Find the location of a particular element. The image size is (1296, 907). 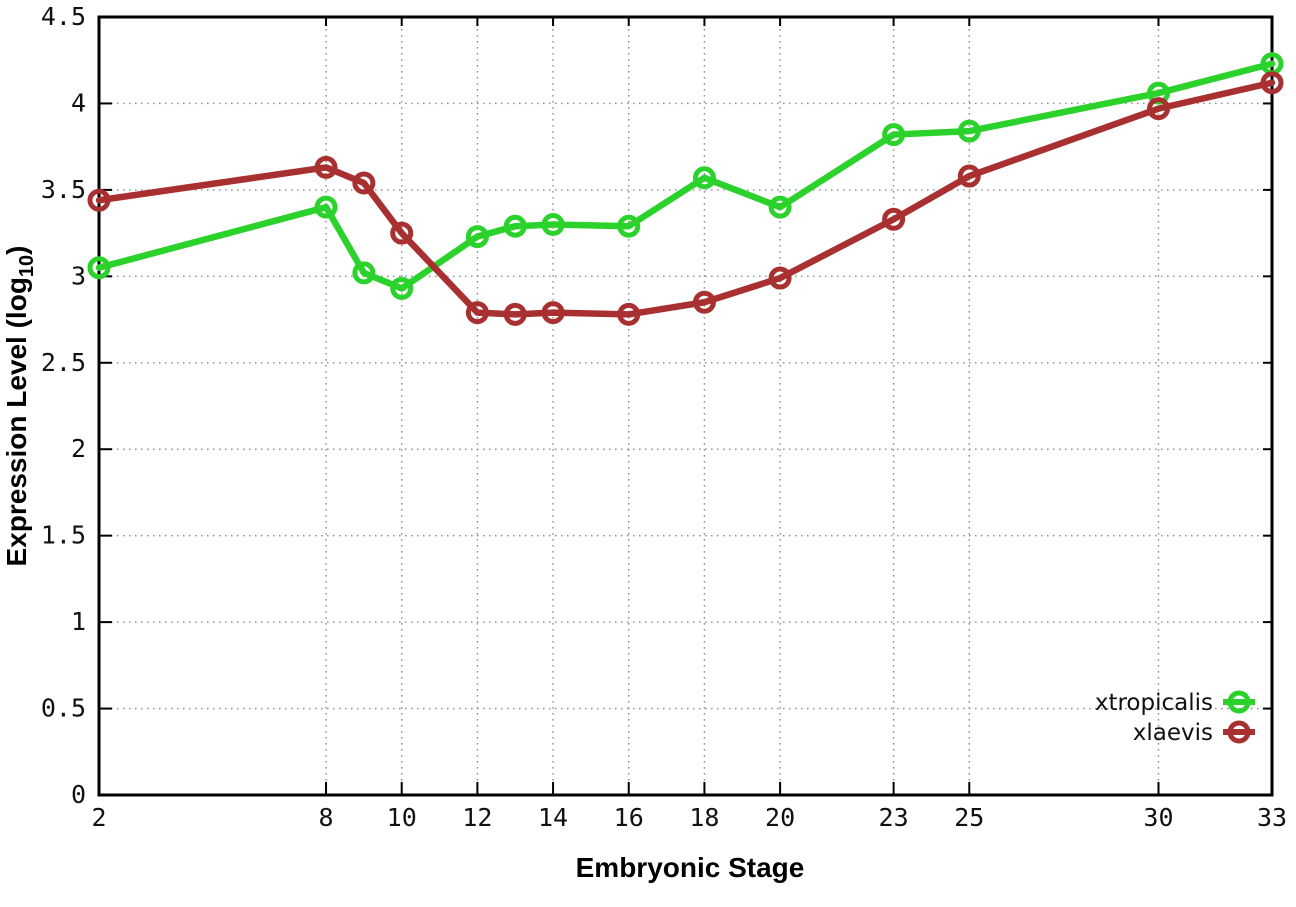

x-tick-label: 23 is located at coordinates (894, 817).